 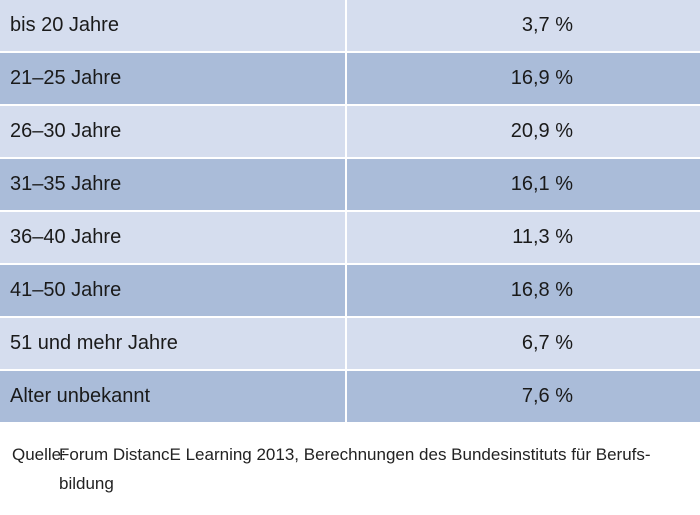 What do you see at coordinates (350, 238) in the screenshot?
I see `table-row: 36–40 Jahre 11,3 %` at bounding box center [350, 238].